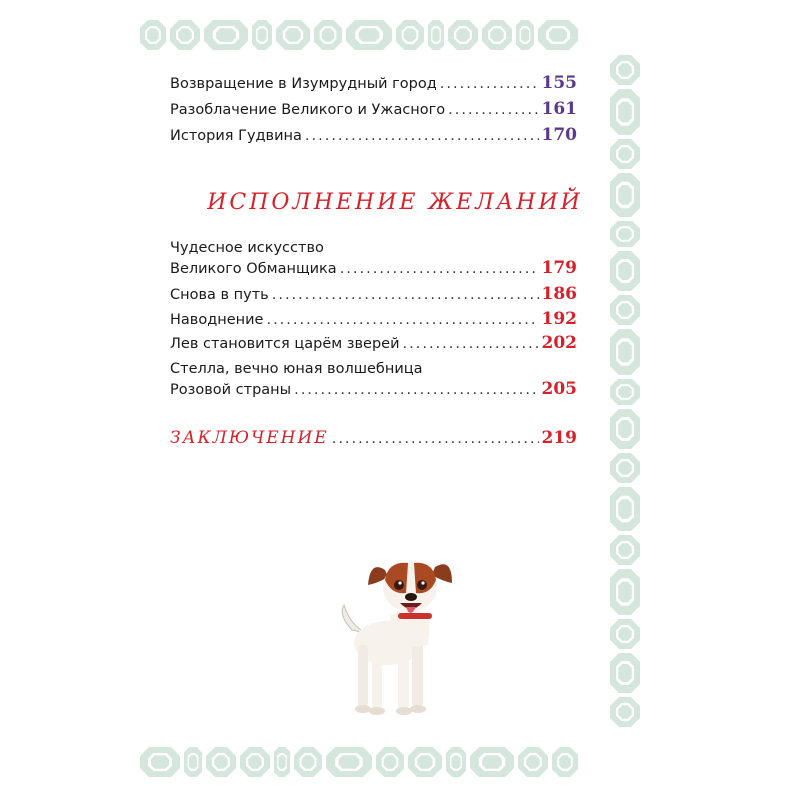  What do you see at coordinates (559, 109) in the screenshot?
I see `page-number: 161` at bounding box center [559, 109].